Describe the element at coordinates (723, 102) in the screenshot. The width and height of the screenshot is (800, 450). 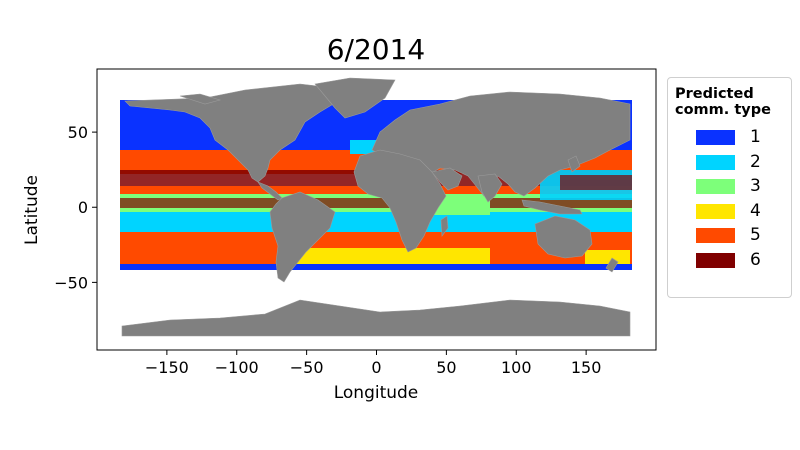
I see `legend-title: Predicted comm. type` at that location.